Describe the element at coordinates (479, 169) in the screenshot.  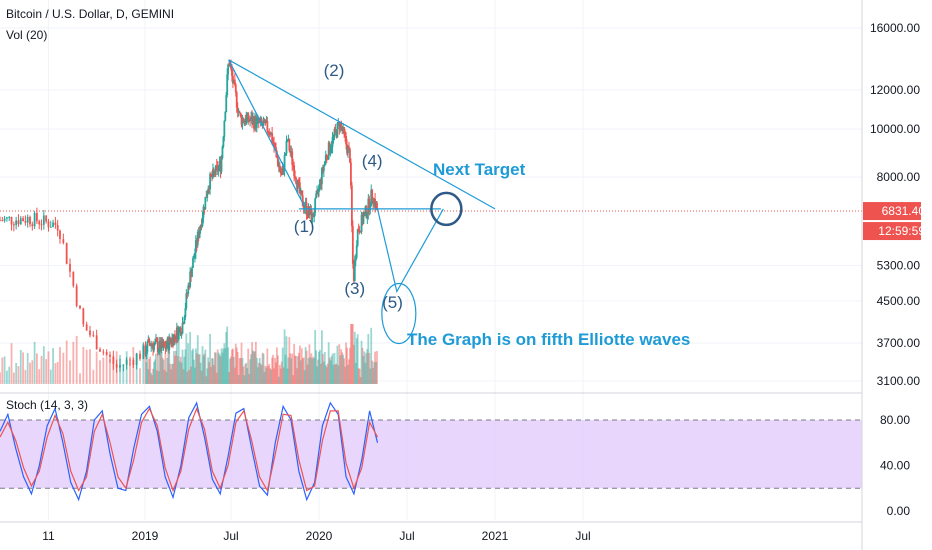
I see `next-target-label: Next Target` at that location.